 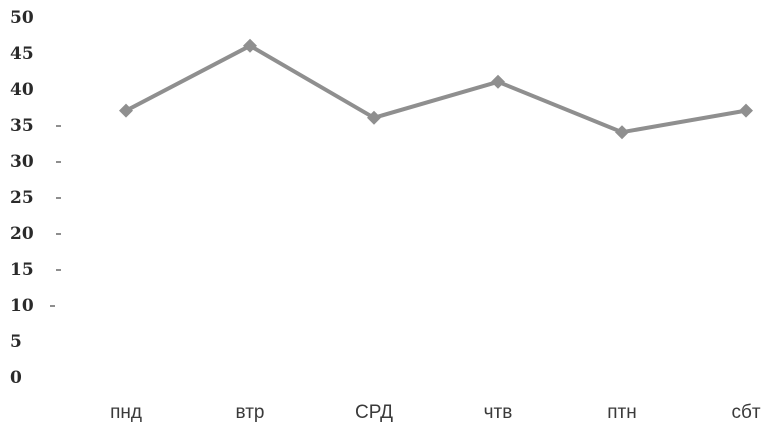 What do you see at coordinates (745, 412) in the screenshot?
I see `x-tick-label: сбт` at bounding box center [745, 412].